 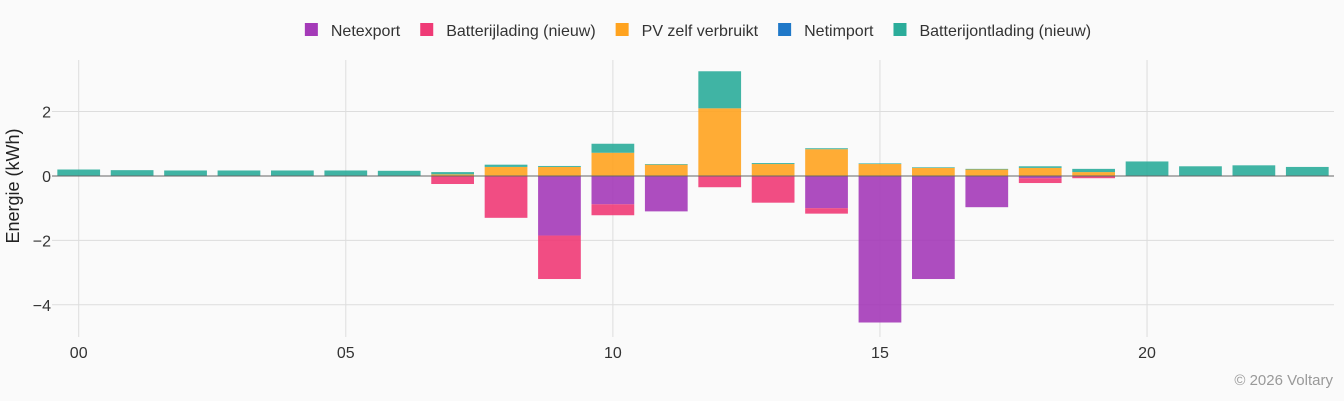 What do you see at coordinates (613, 353) in the screenshot?
I see `x-tick-label: 10` at bounding box center [613, 353].